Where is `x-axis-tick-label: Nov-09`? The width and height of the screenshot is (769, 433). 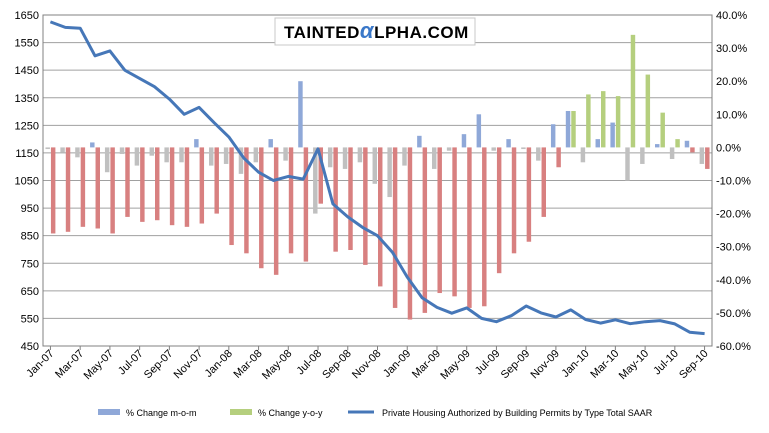
x-axis-tick-label: Nov-09 is located at coordinates (545, 365).